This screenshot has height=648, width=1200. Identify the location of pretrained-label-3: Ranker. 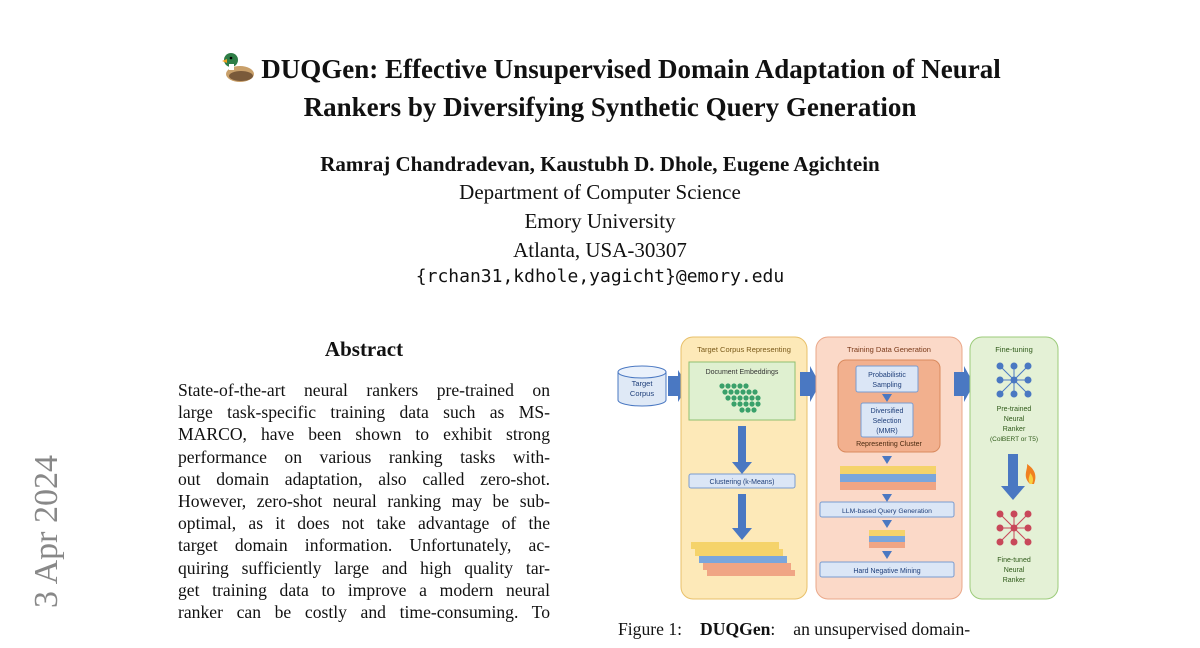
(1014, 429).